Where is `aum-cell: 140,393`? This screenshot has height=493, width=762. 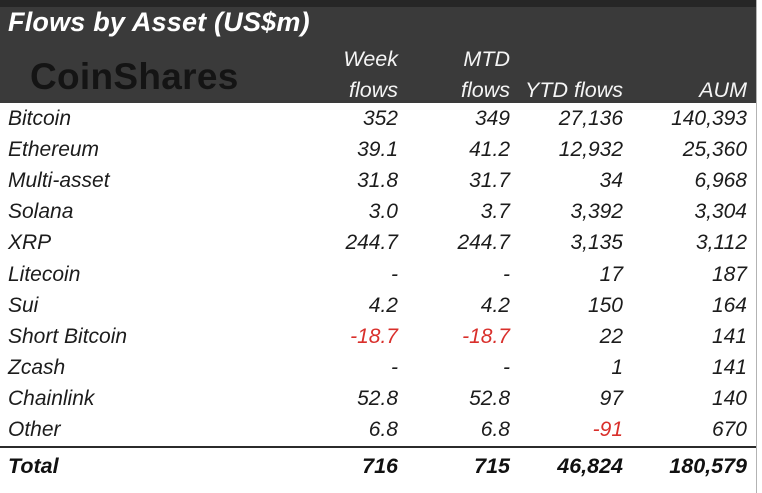 aum-cell: 140,393 is located at coordinates (709, 118).